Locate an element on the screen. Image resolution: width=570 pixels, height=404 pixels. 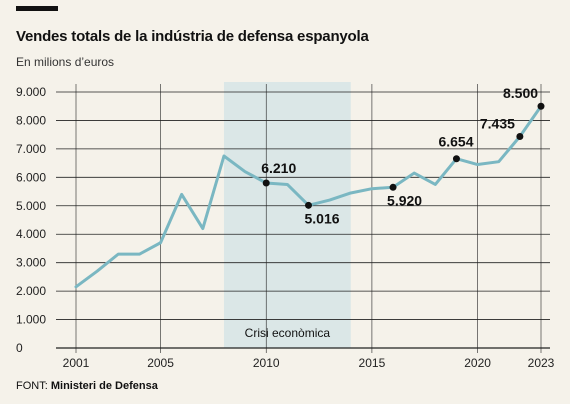
crisis-band is located at coordinates (287, 215).